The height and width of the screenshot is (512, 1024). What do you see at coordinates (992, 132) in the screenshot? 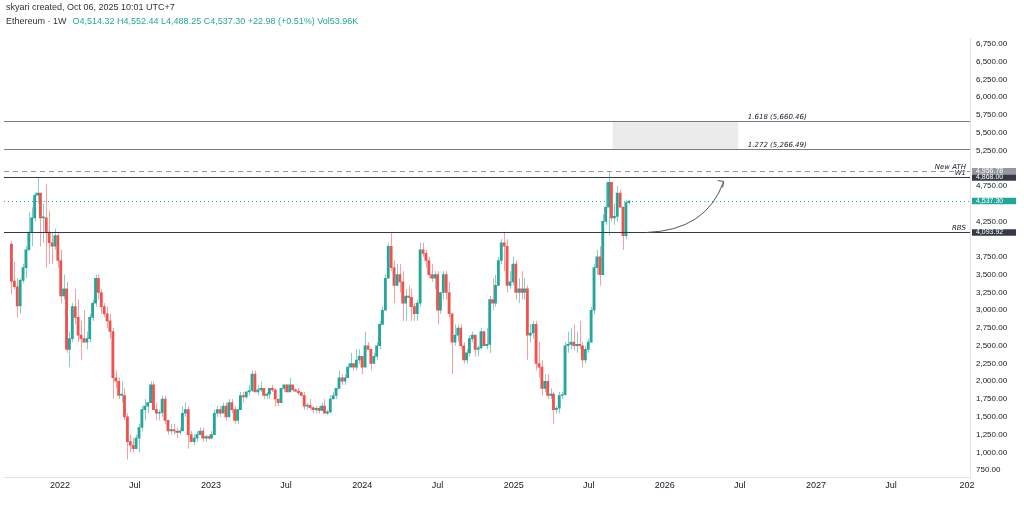
I see `y-tick-label: 5,500.00` at bounding box center [992, 132].